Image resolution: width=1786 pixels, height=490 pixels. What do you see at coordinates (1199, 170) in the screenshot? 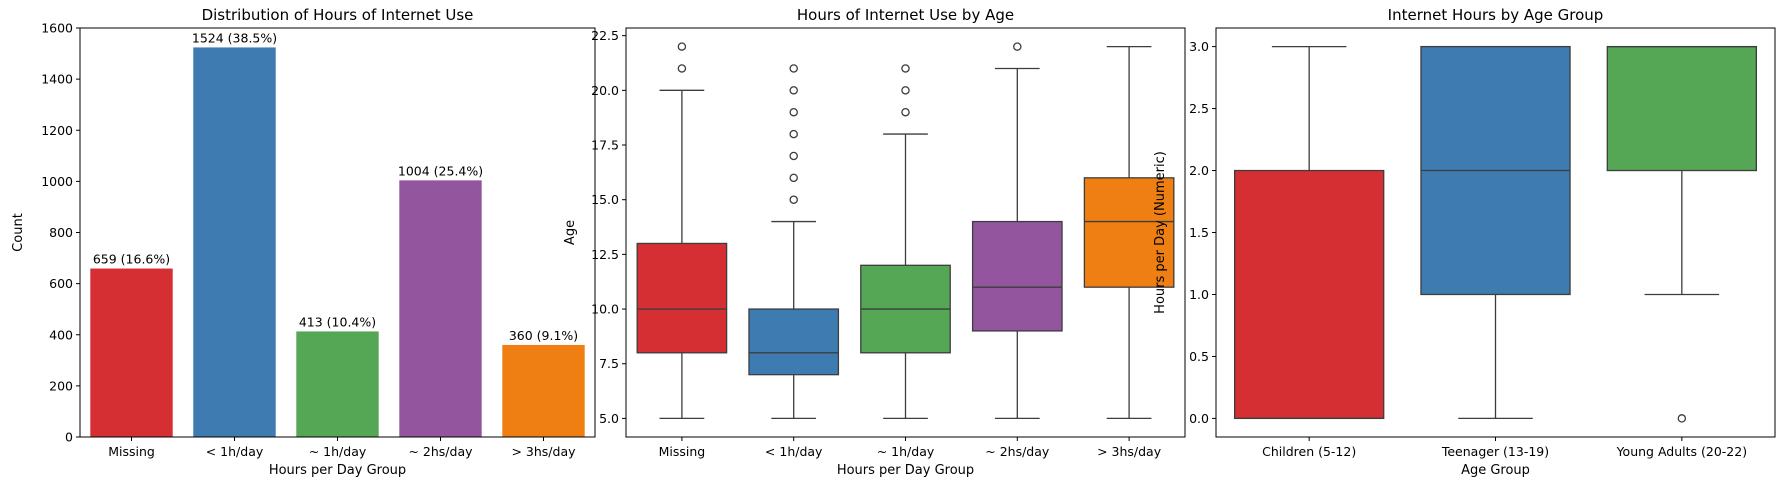
I see `y-tick-label: 2.0` at bounding box center [1199, 170].